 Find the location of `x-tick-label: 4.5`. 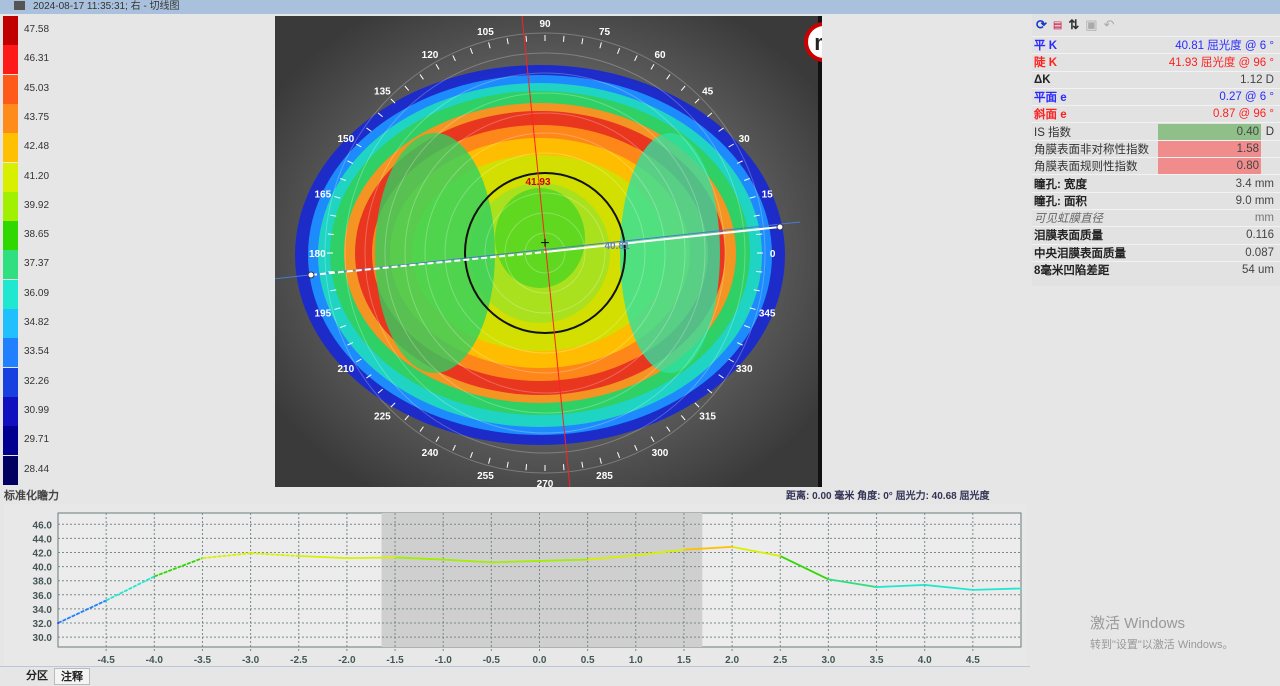

x-tick-label: 4.5 is located at coordinates (973, 660).